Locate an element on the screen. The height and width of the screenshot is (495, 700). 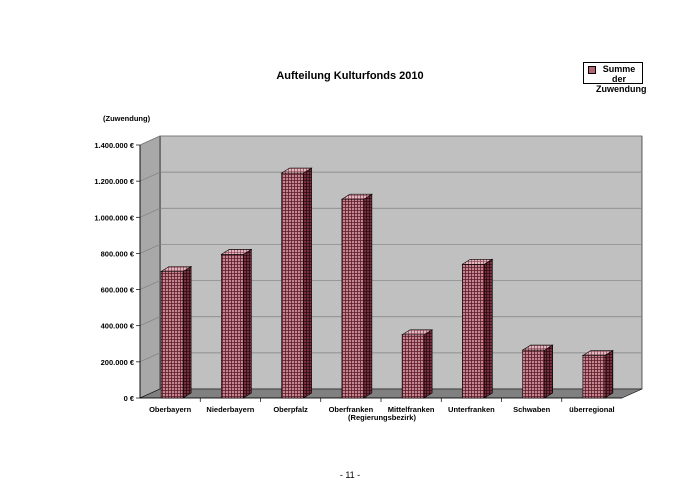
x-tick-label: Niederbayern is located at coordinates (230, 409).